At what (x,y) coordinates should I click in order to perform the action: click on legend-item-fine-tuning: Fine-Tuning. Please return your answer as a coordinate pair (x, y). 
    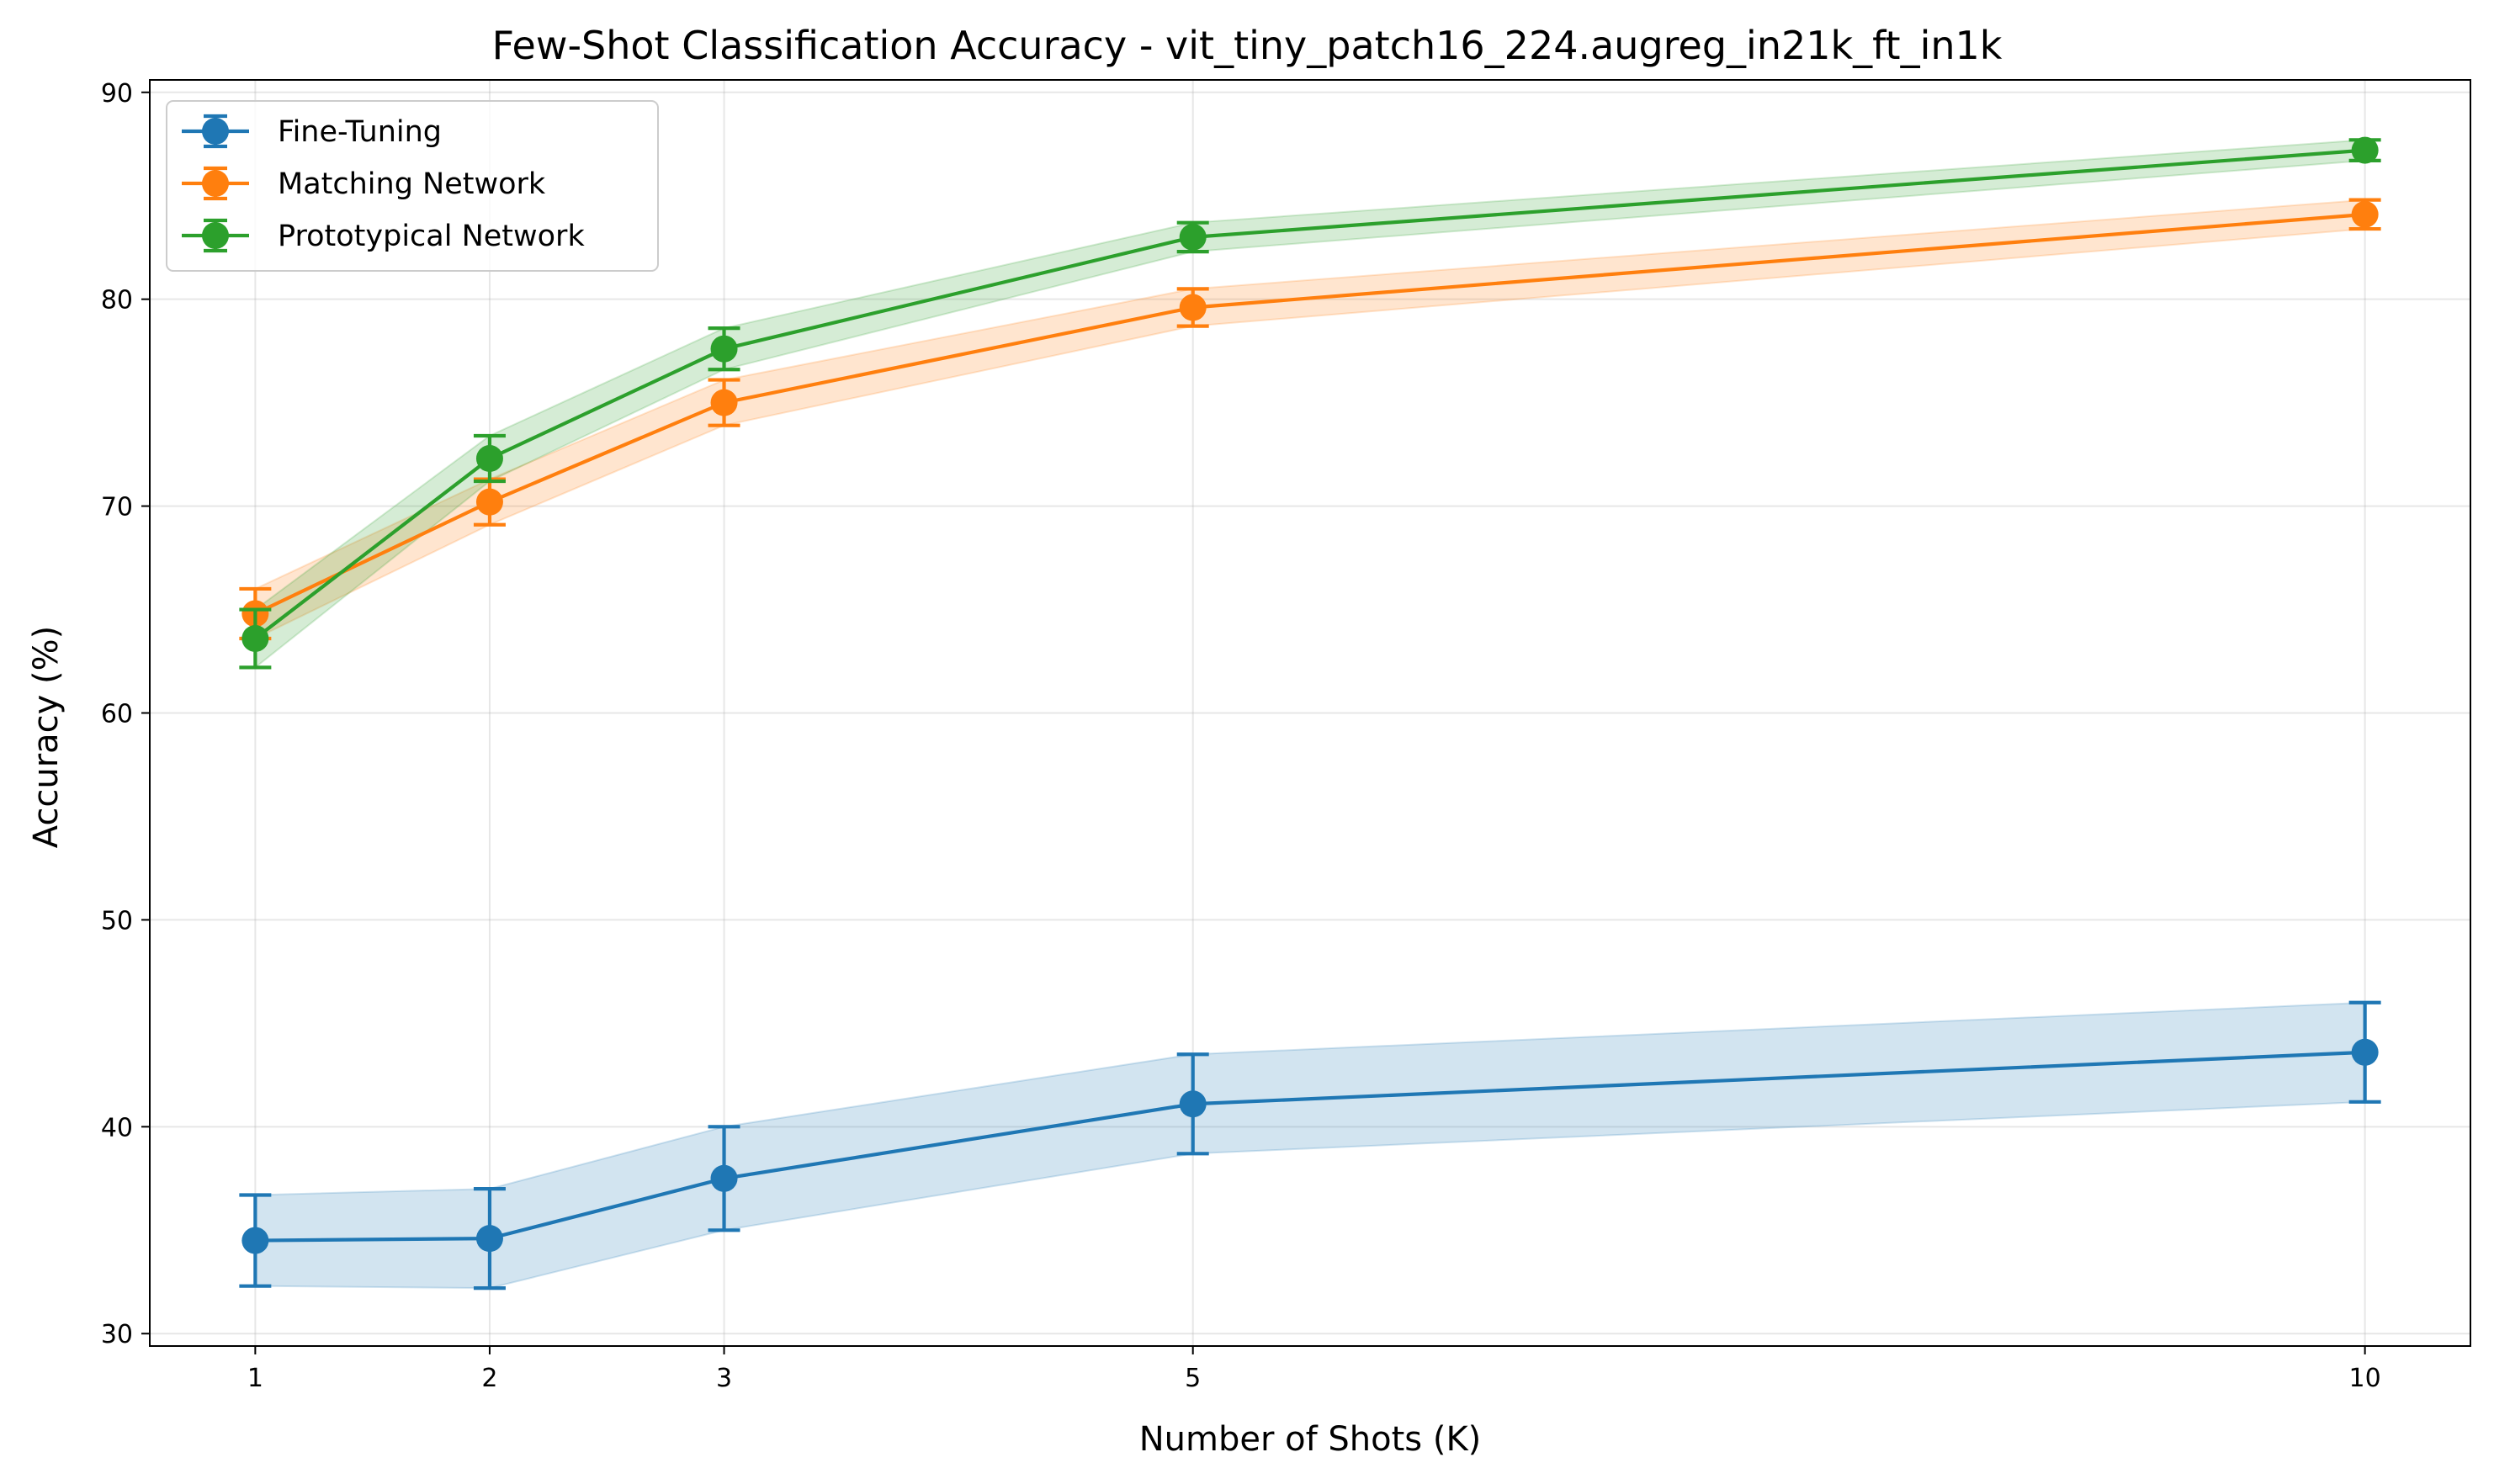
    Looking at the image, I should click on (312, 131).